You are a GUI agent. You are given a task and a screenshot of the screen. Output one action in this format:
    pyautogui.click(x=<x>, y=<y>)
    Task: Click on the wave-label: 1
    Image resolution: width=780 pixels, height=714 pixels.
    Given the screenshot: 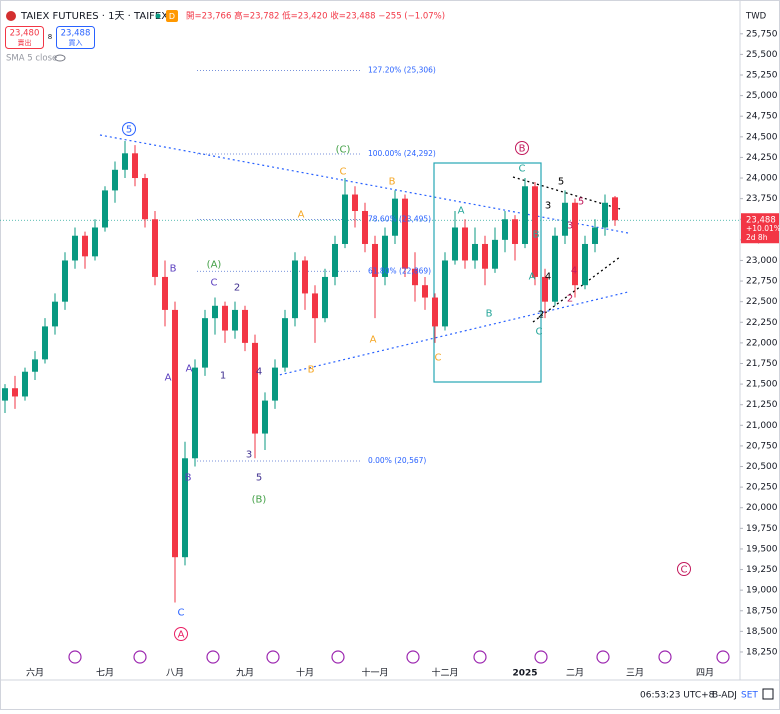 What is the action you would take?
    pyautogui.click(x=223, y=376)
    